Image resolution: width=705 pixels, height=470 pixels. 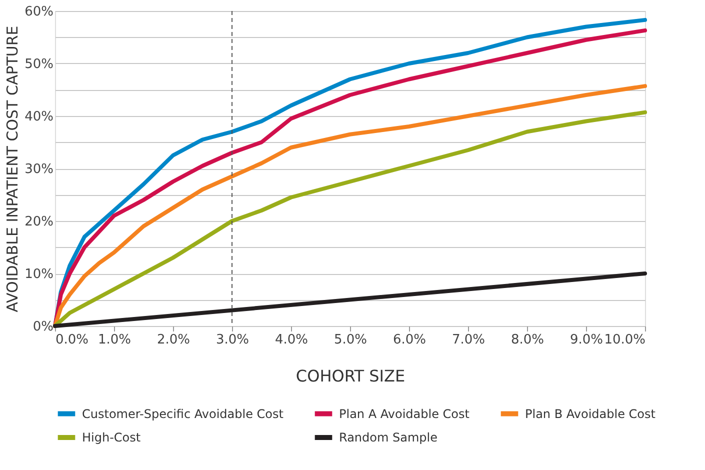 What do you see at coordinates (39, 222) in the screenshot?
I see `y-tick-label: 20%` at bounding box center [39, 222].